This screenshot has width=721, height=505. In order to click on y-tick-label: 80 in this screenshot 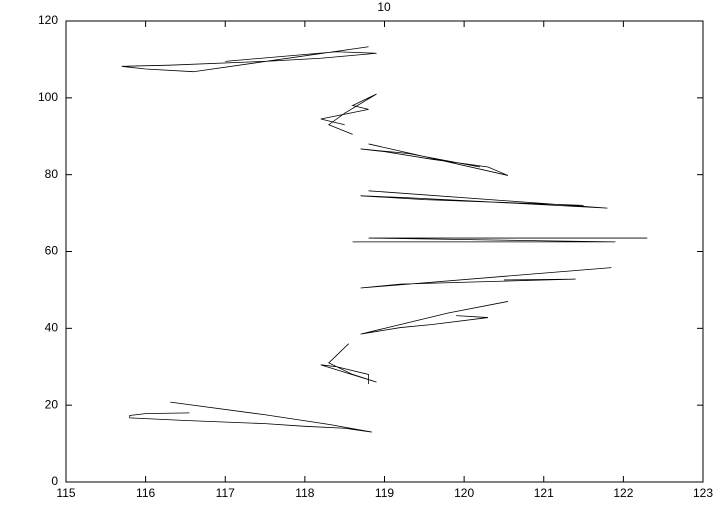, I will do `click(52, 174)`.